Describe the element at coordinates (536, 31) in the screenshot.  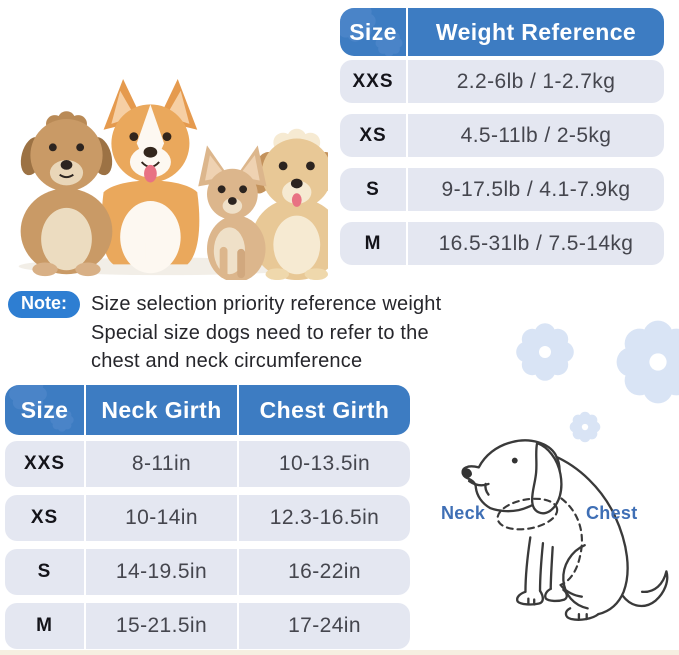
I see `weight-header-weight: Weight Reference` at that location.